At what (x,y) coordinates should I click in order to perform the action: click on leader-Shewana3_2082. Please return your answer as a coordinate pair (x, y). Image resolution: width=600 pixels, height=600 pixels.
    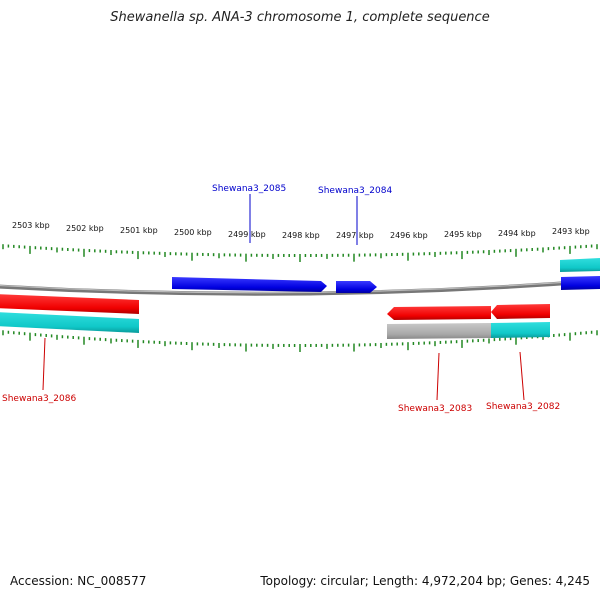
    Looking at the image, I should click on (522, 376).